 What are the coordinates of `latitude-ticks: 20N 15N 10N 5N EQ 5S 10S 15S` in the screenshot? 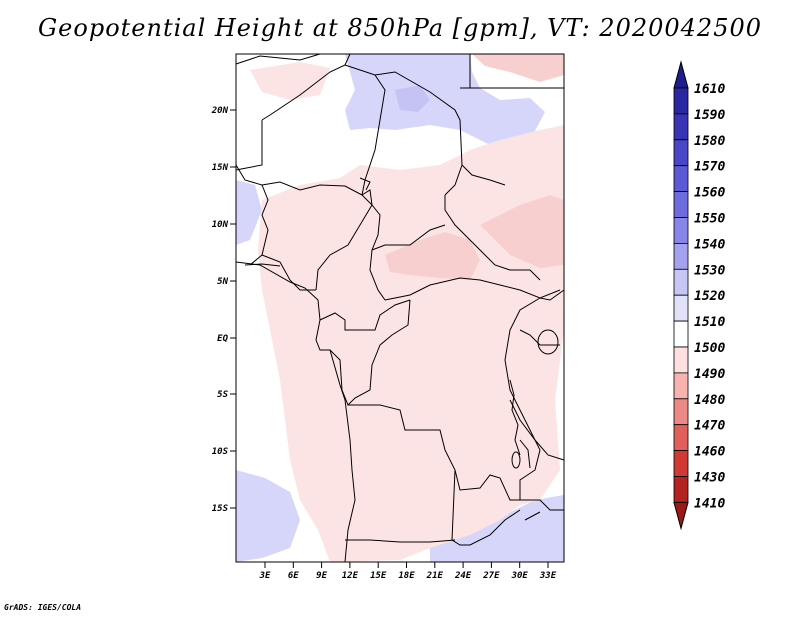 It's located at (223, 310).